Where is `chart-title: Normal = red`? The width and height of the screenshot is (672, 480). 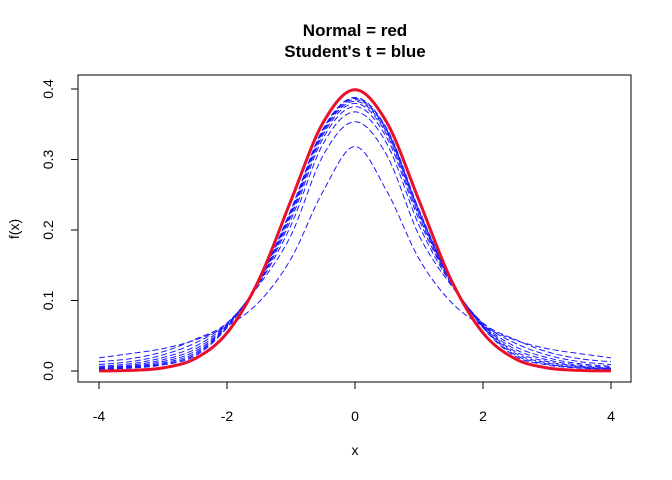
chart-title: Normal = red is located at coordinates (355, 30).